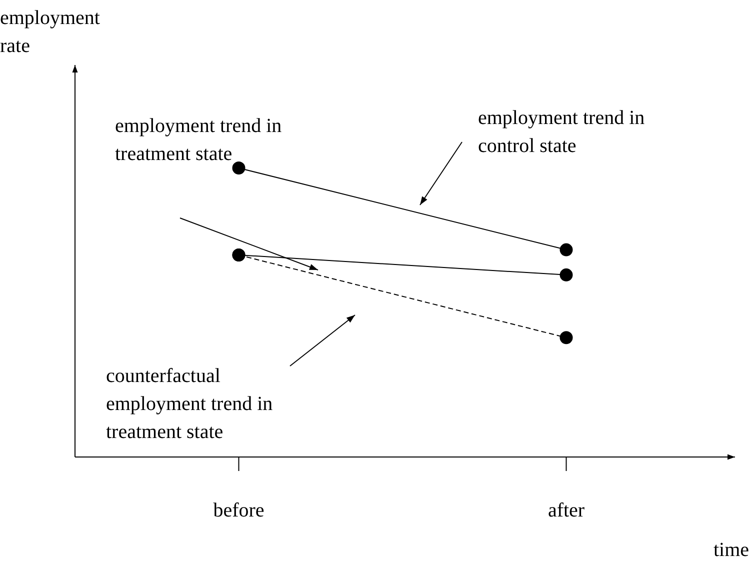  Describe the element at coordinates (50, 32) in the screenshot. I see `text: employment rate` at that location.